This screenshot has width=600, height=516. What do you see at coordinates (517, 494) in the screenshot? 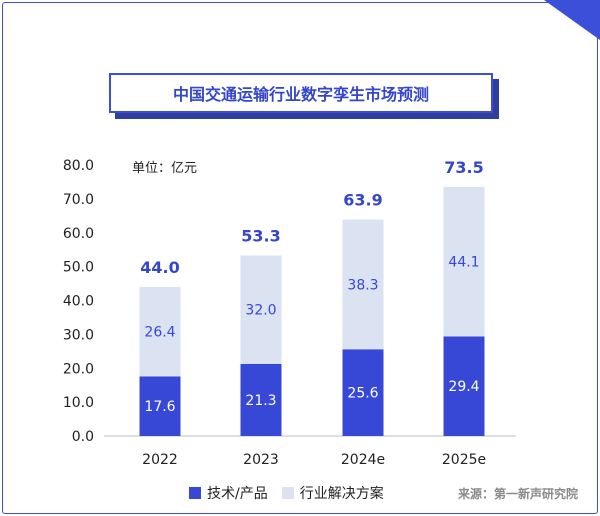
I see `source-note: 来源：第一新声研究院` at bounding box center [517, 494].